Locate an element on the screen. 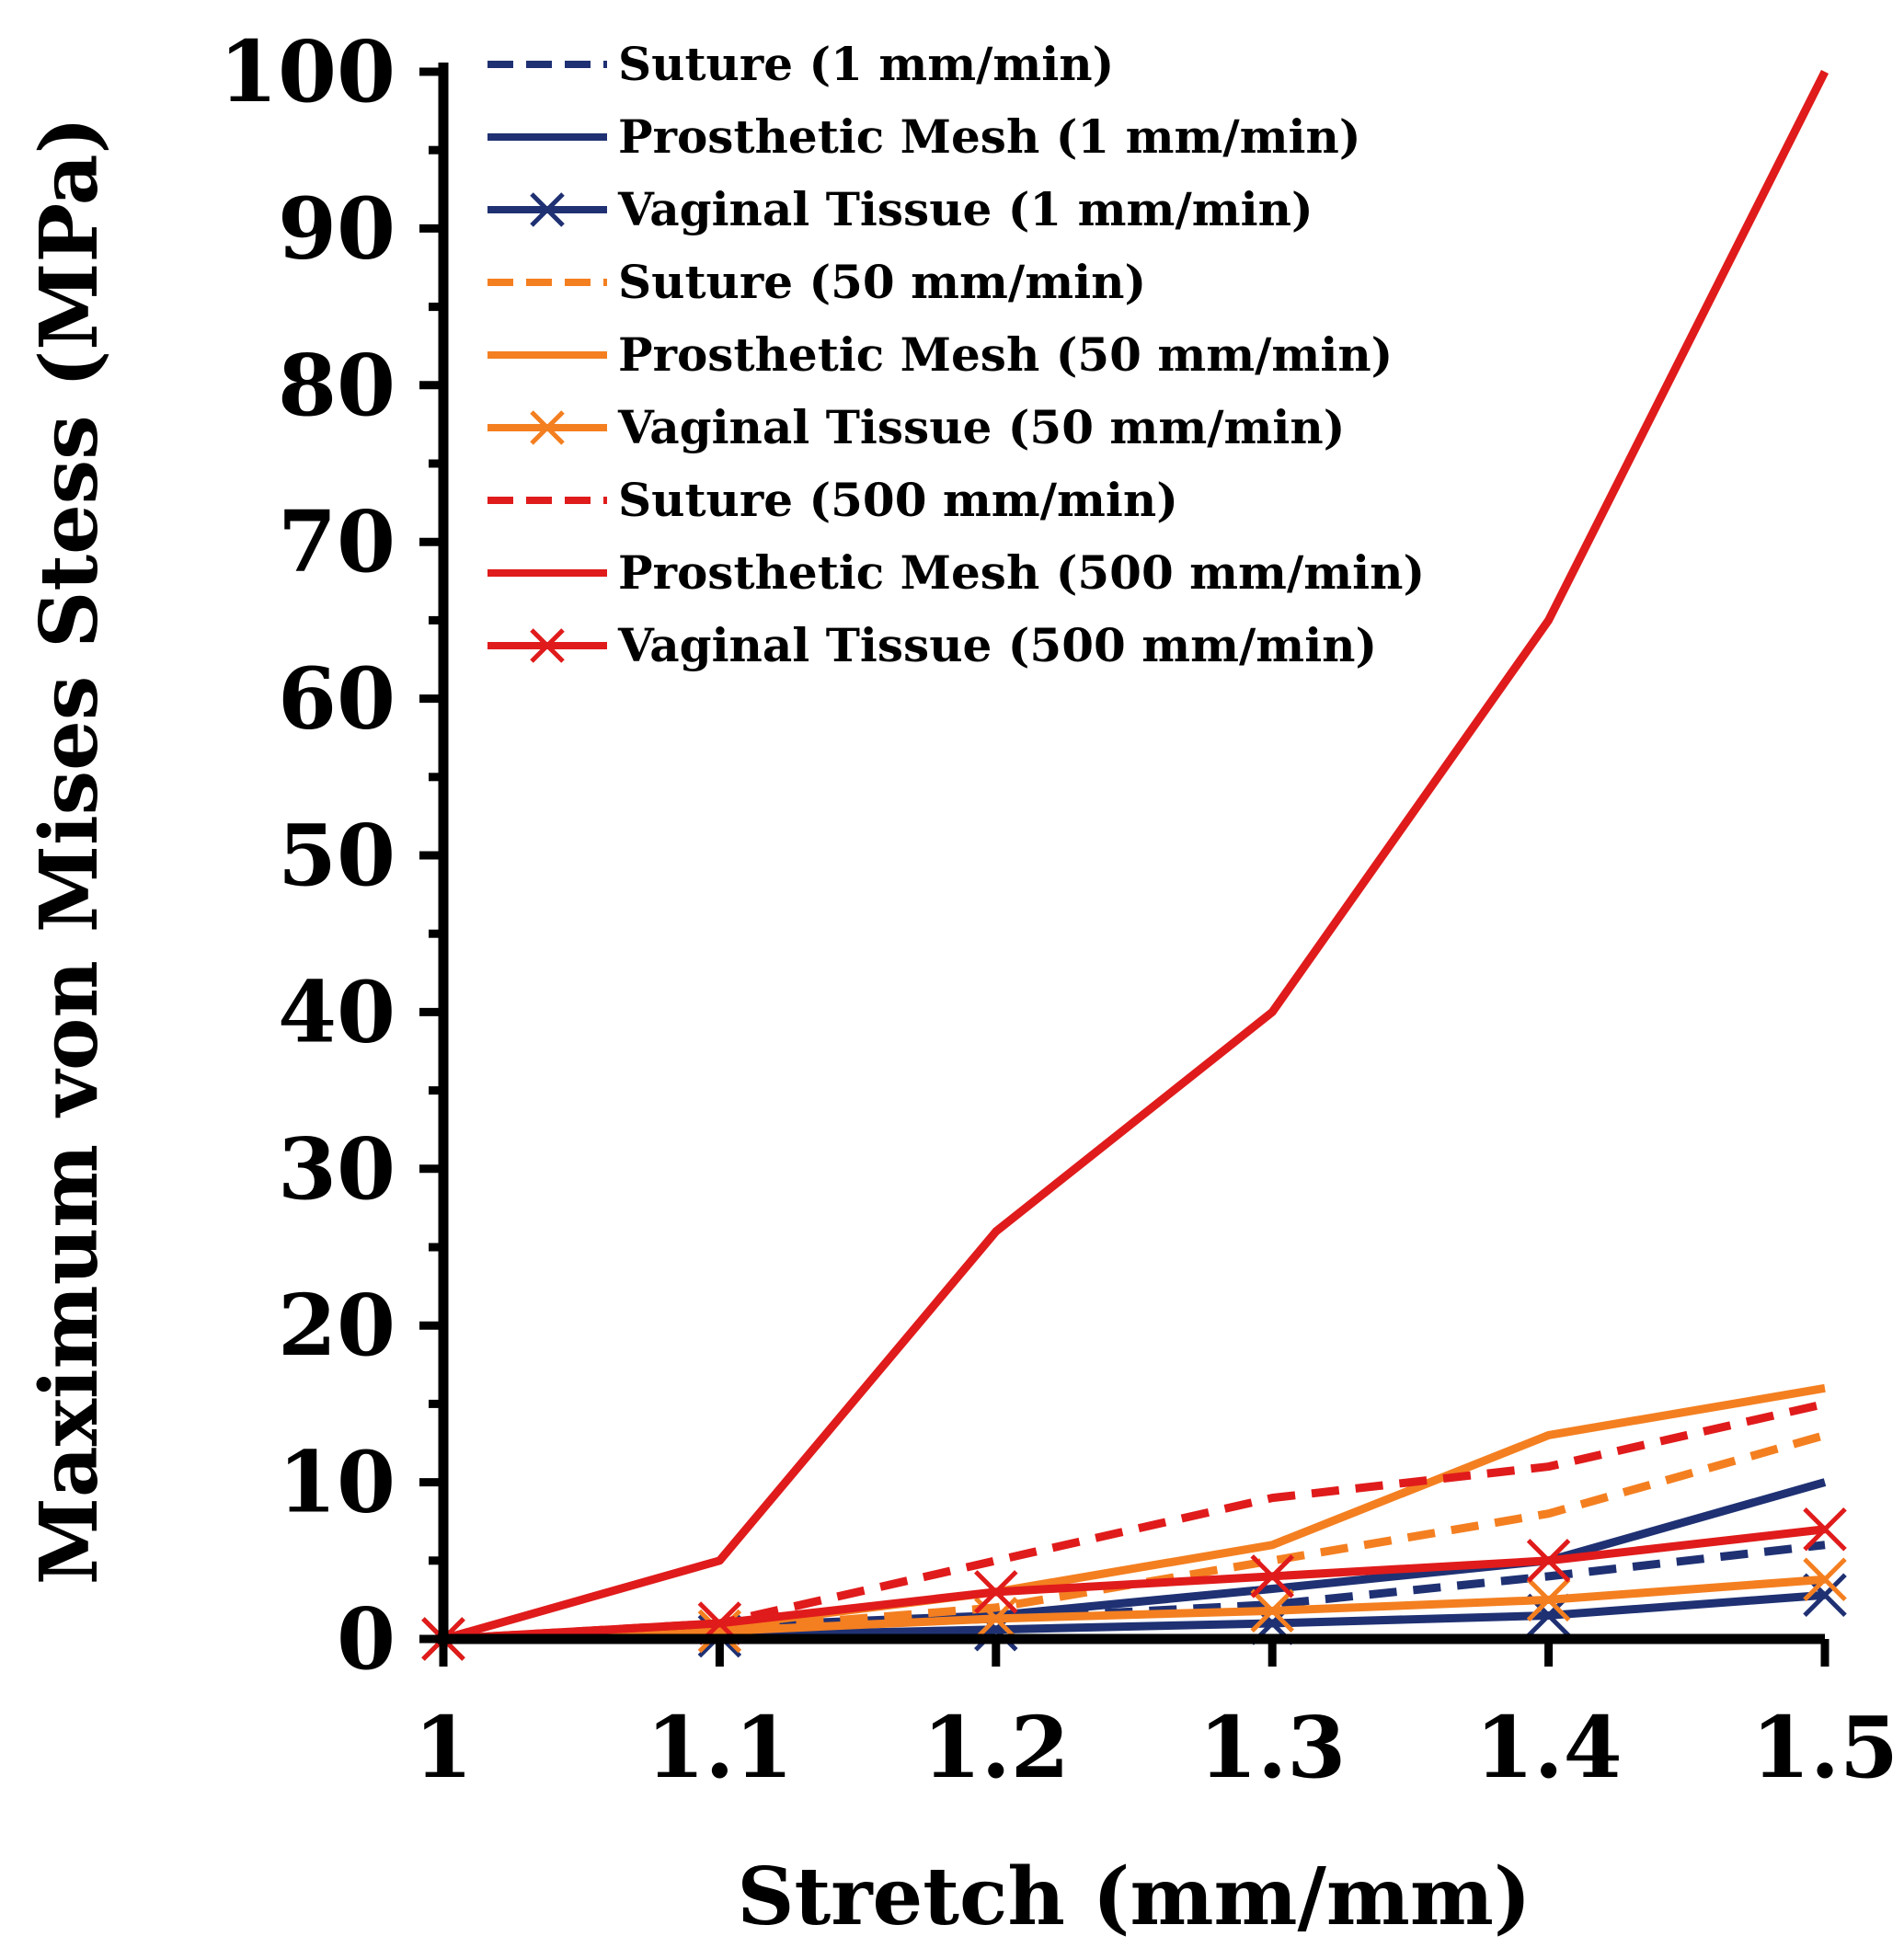 Image resolution: width=1904 pixels, height=1948 pixels. y-tick-label: 90 is located at coordinates (337, 228).